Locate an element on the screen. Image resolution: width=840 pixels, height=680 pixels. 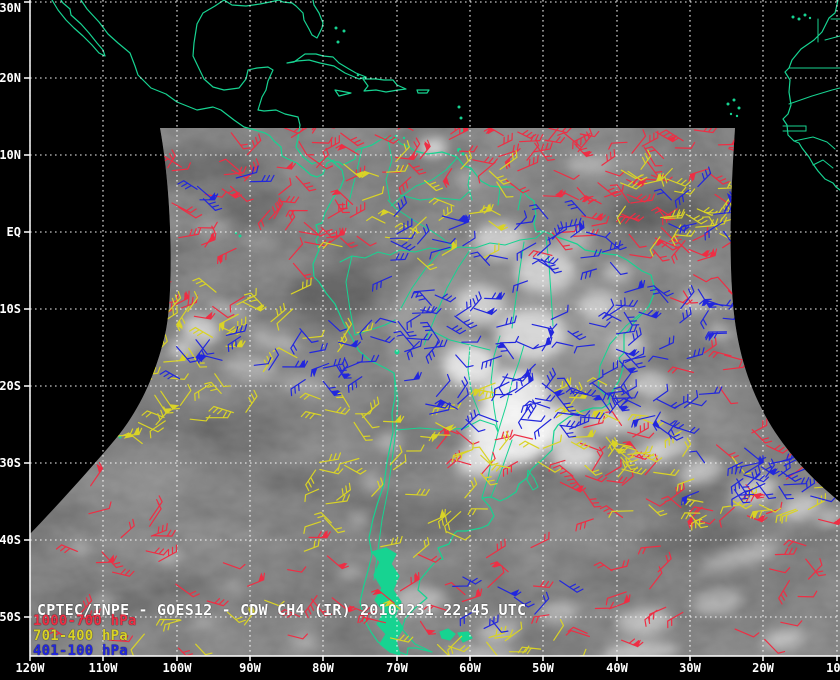
lon-label-70W: 70W is located at coordinates (397, 668).